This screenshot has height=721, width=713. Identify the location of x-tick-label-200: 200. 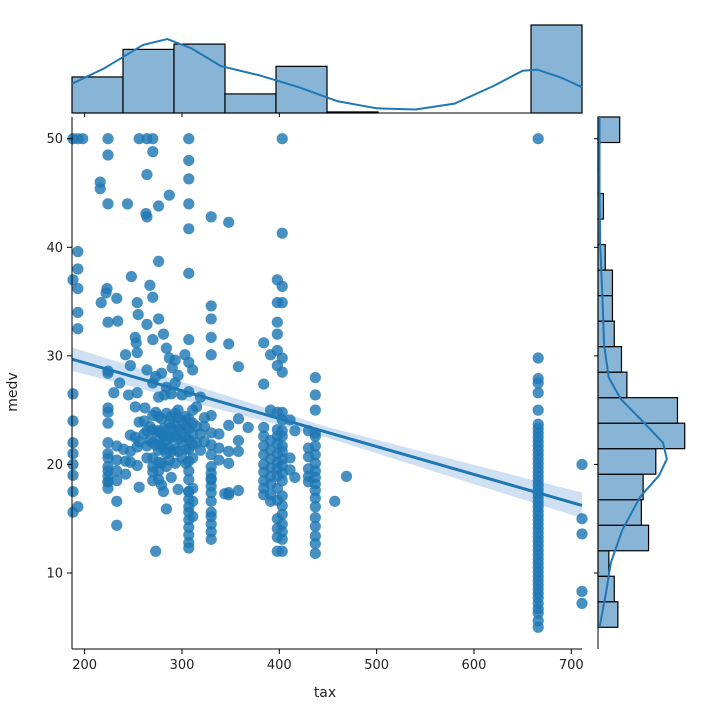
(84, 665).